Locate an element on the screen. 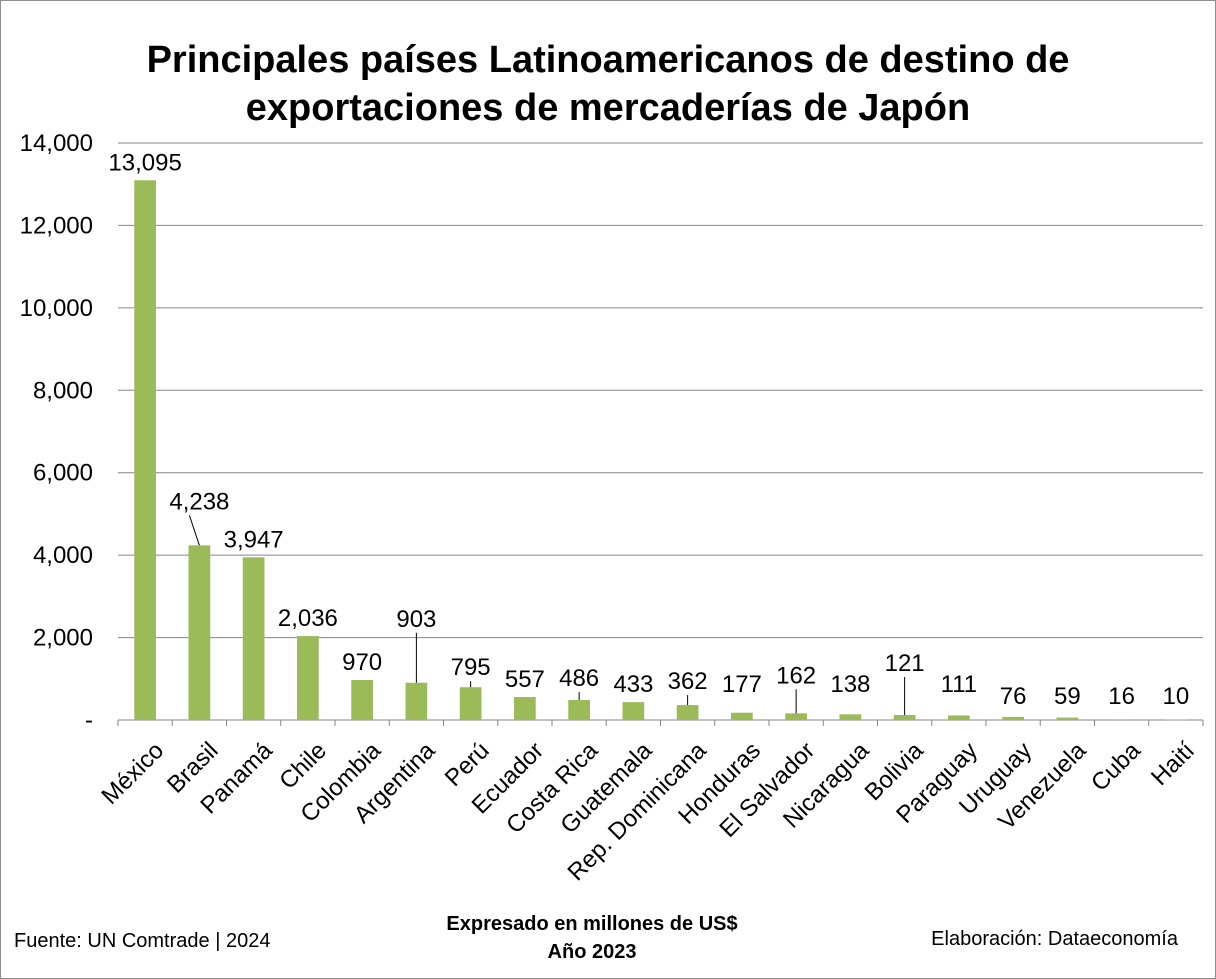 Image resolution: width=1216 pixels, height=979 pixels. data-label: 59 is located at coordinates (1067, 696).